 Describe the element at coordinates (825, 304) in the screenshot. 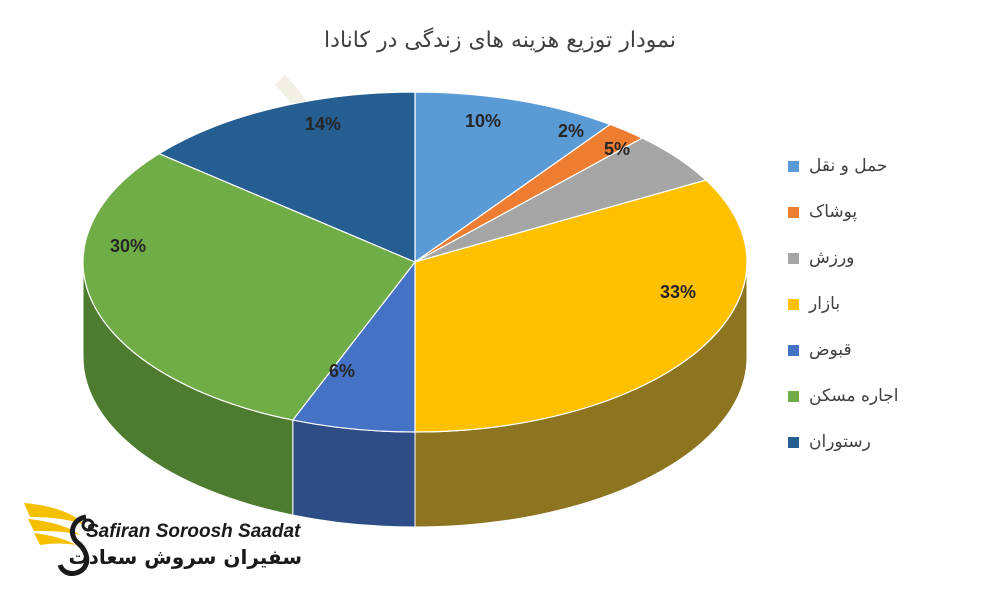

I see `legend-label-3: بازار` at that location.